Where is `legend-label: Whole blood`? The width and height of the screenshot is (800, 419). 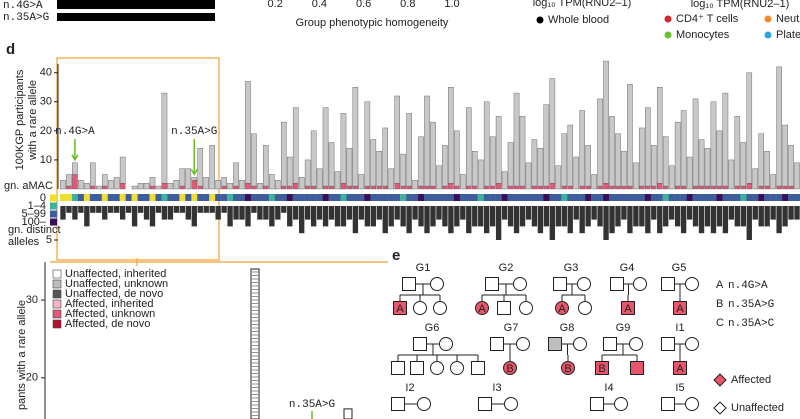 legend-label: Whole blood is located at coordinates (578, 20).